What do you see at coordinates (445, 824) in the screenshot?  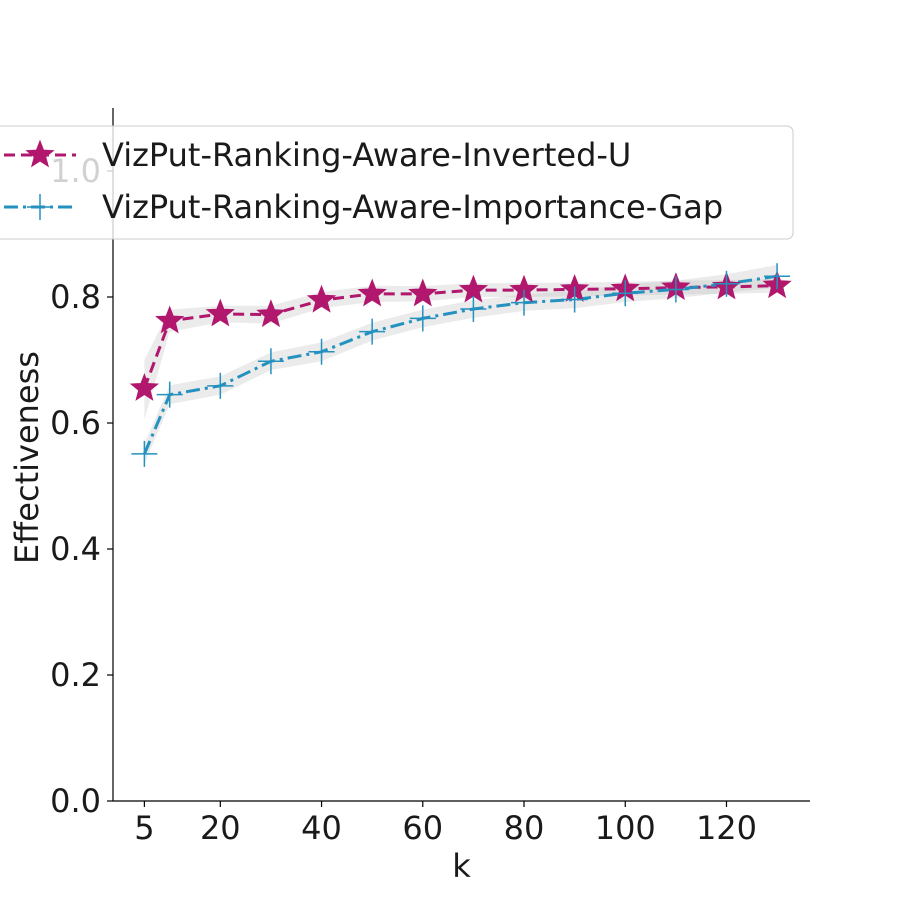 I see `x-ticks: 5 20 40 60 80 100 120` at bounding box center [445, 824].